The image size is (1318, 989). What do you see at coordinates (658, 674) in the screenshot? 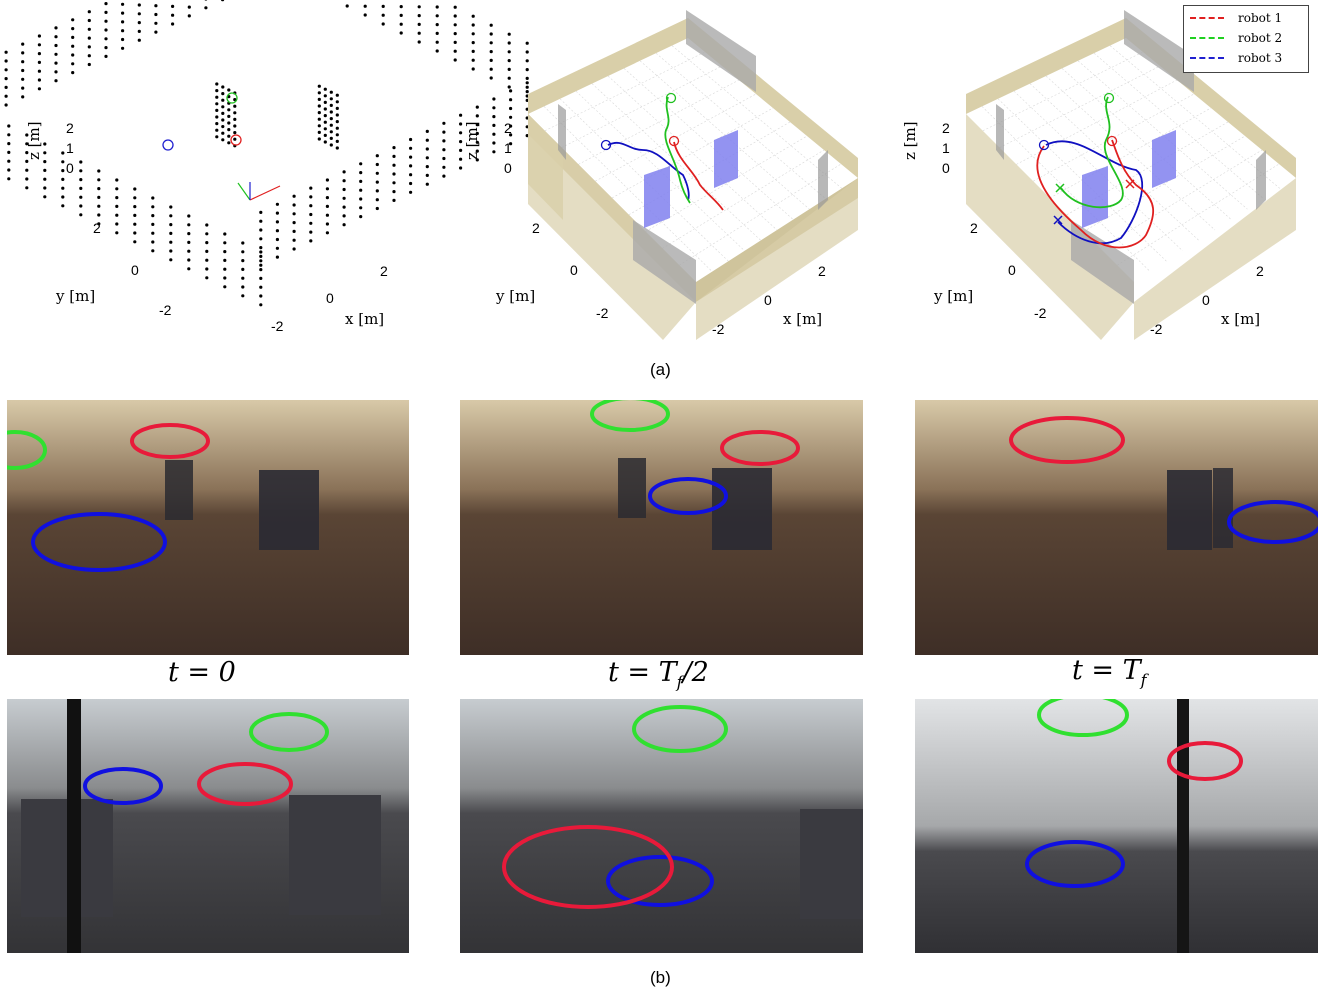
I see `time-label-half: t = Tf/2` at bounding box center [658, 674].